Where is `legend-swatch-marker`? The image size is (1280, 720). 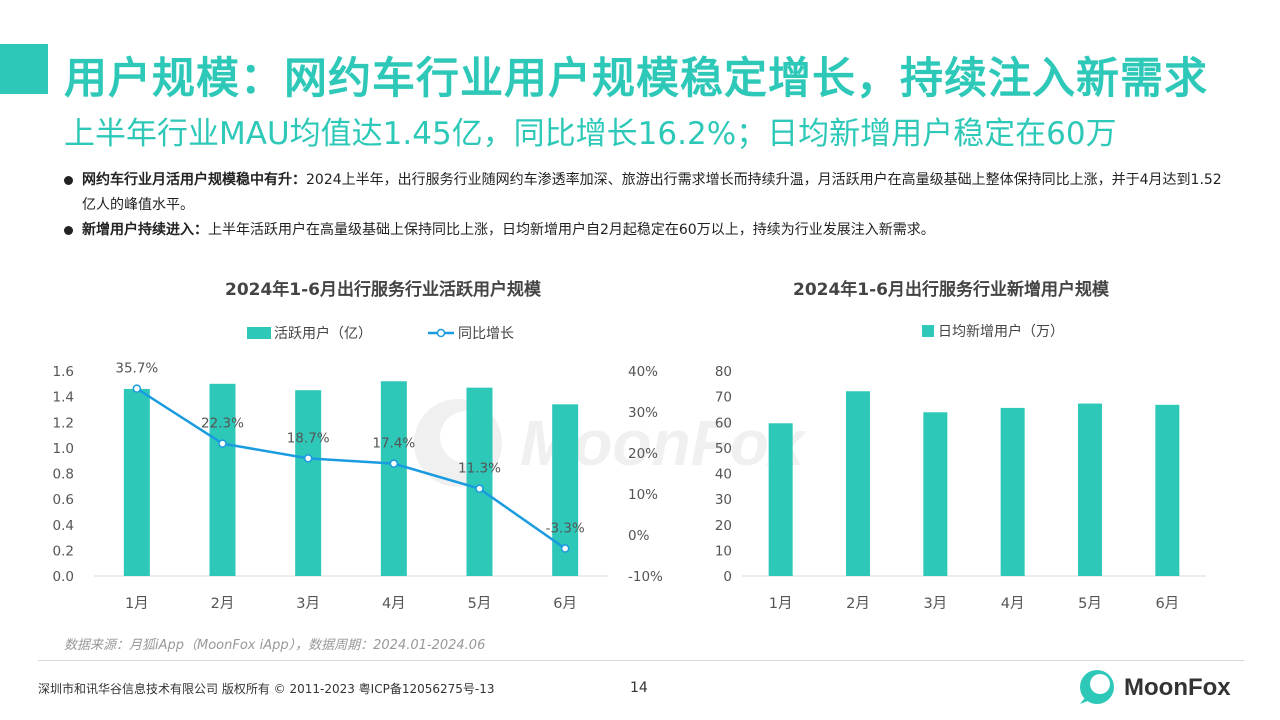 legend-swatch-marker is located at coordinates (441, 333).